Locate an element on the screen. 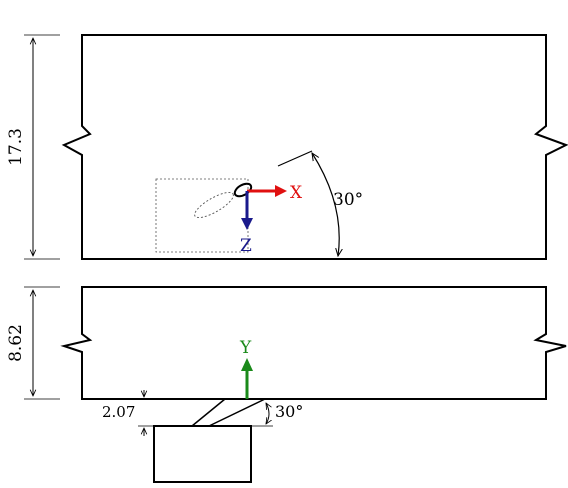  axis-z-label: Z is located at coordinates (246, 246).